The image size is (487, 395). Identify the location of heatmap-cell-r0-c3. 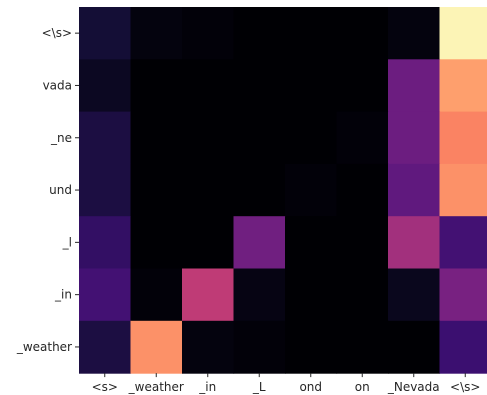
(259, 33).